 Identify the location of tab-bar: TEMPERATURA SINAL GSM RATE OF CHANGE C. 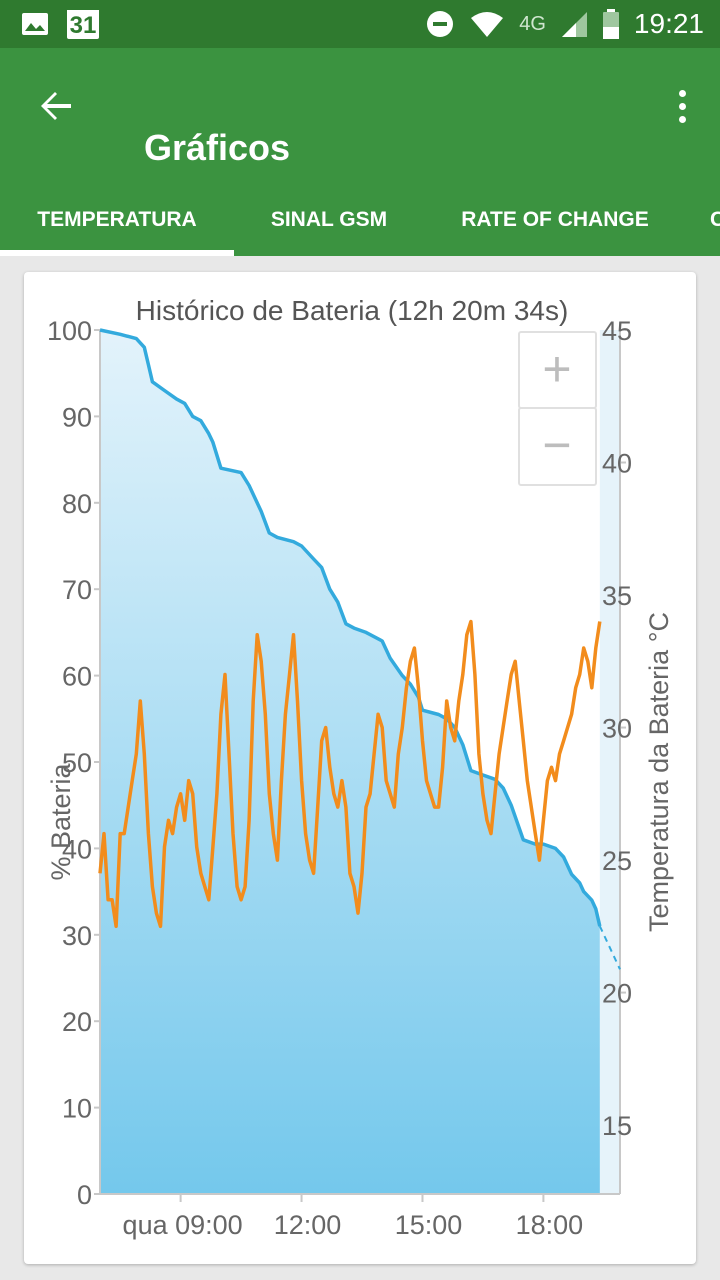
(360, 220).